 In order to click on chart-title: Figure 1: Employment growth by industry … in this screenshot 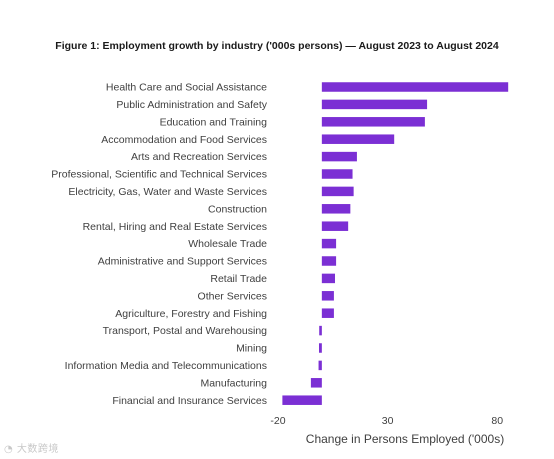, I will do `click(277, 46)`.